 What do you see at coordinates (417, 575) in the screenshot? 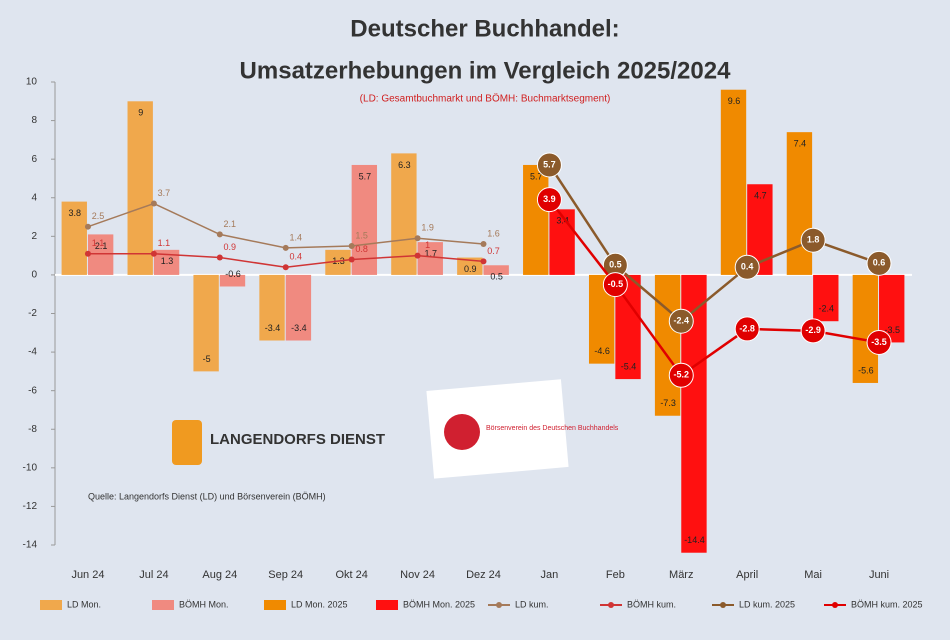
I see `x-tick-label: Nov 24` at bounding box center [417, 575].